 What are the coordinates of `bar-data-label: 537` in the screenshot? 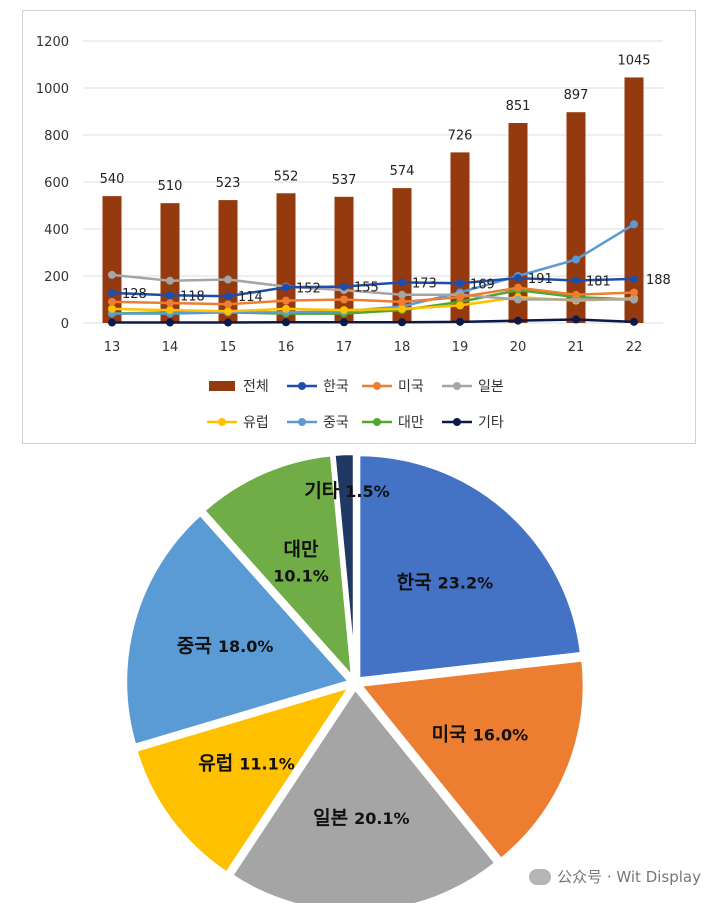 It's located at (344, 180).